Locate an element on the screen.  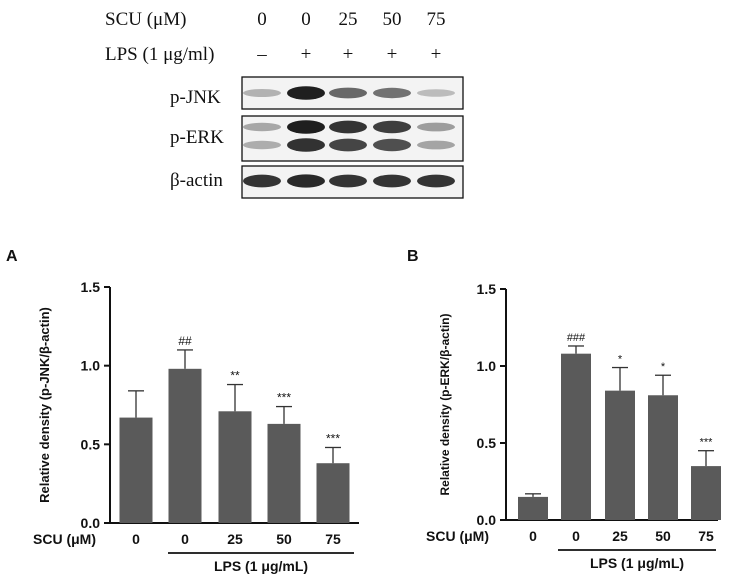
lps-value: – is located at coordinates (261, 54).